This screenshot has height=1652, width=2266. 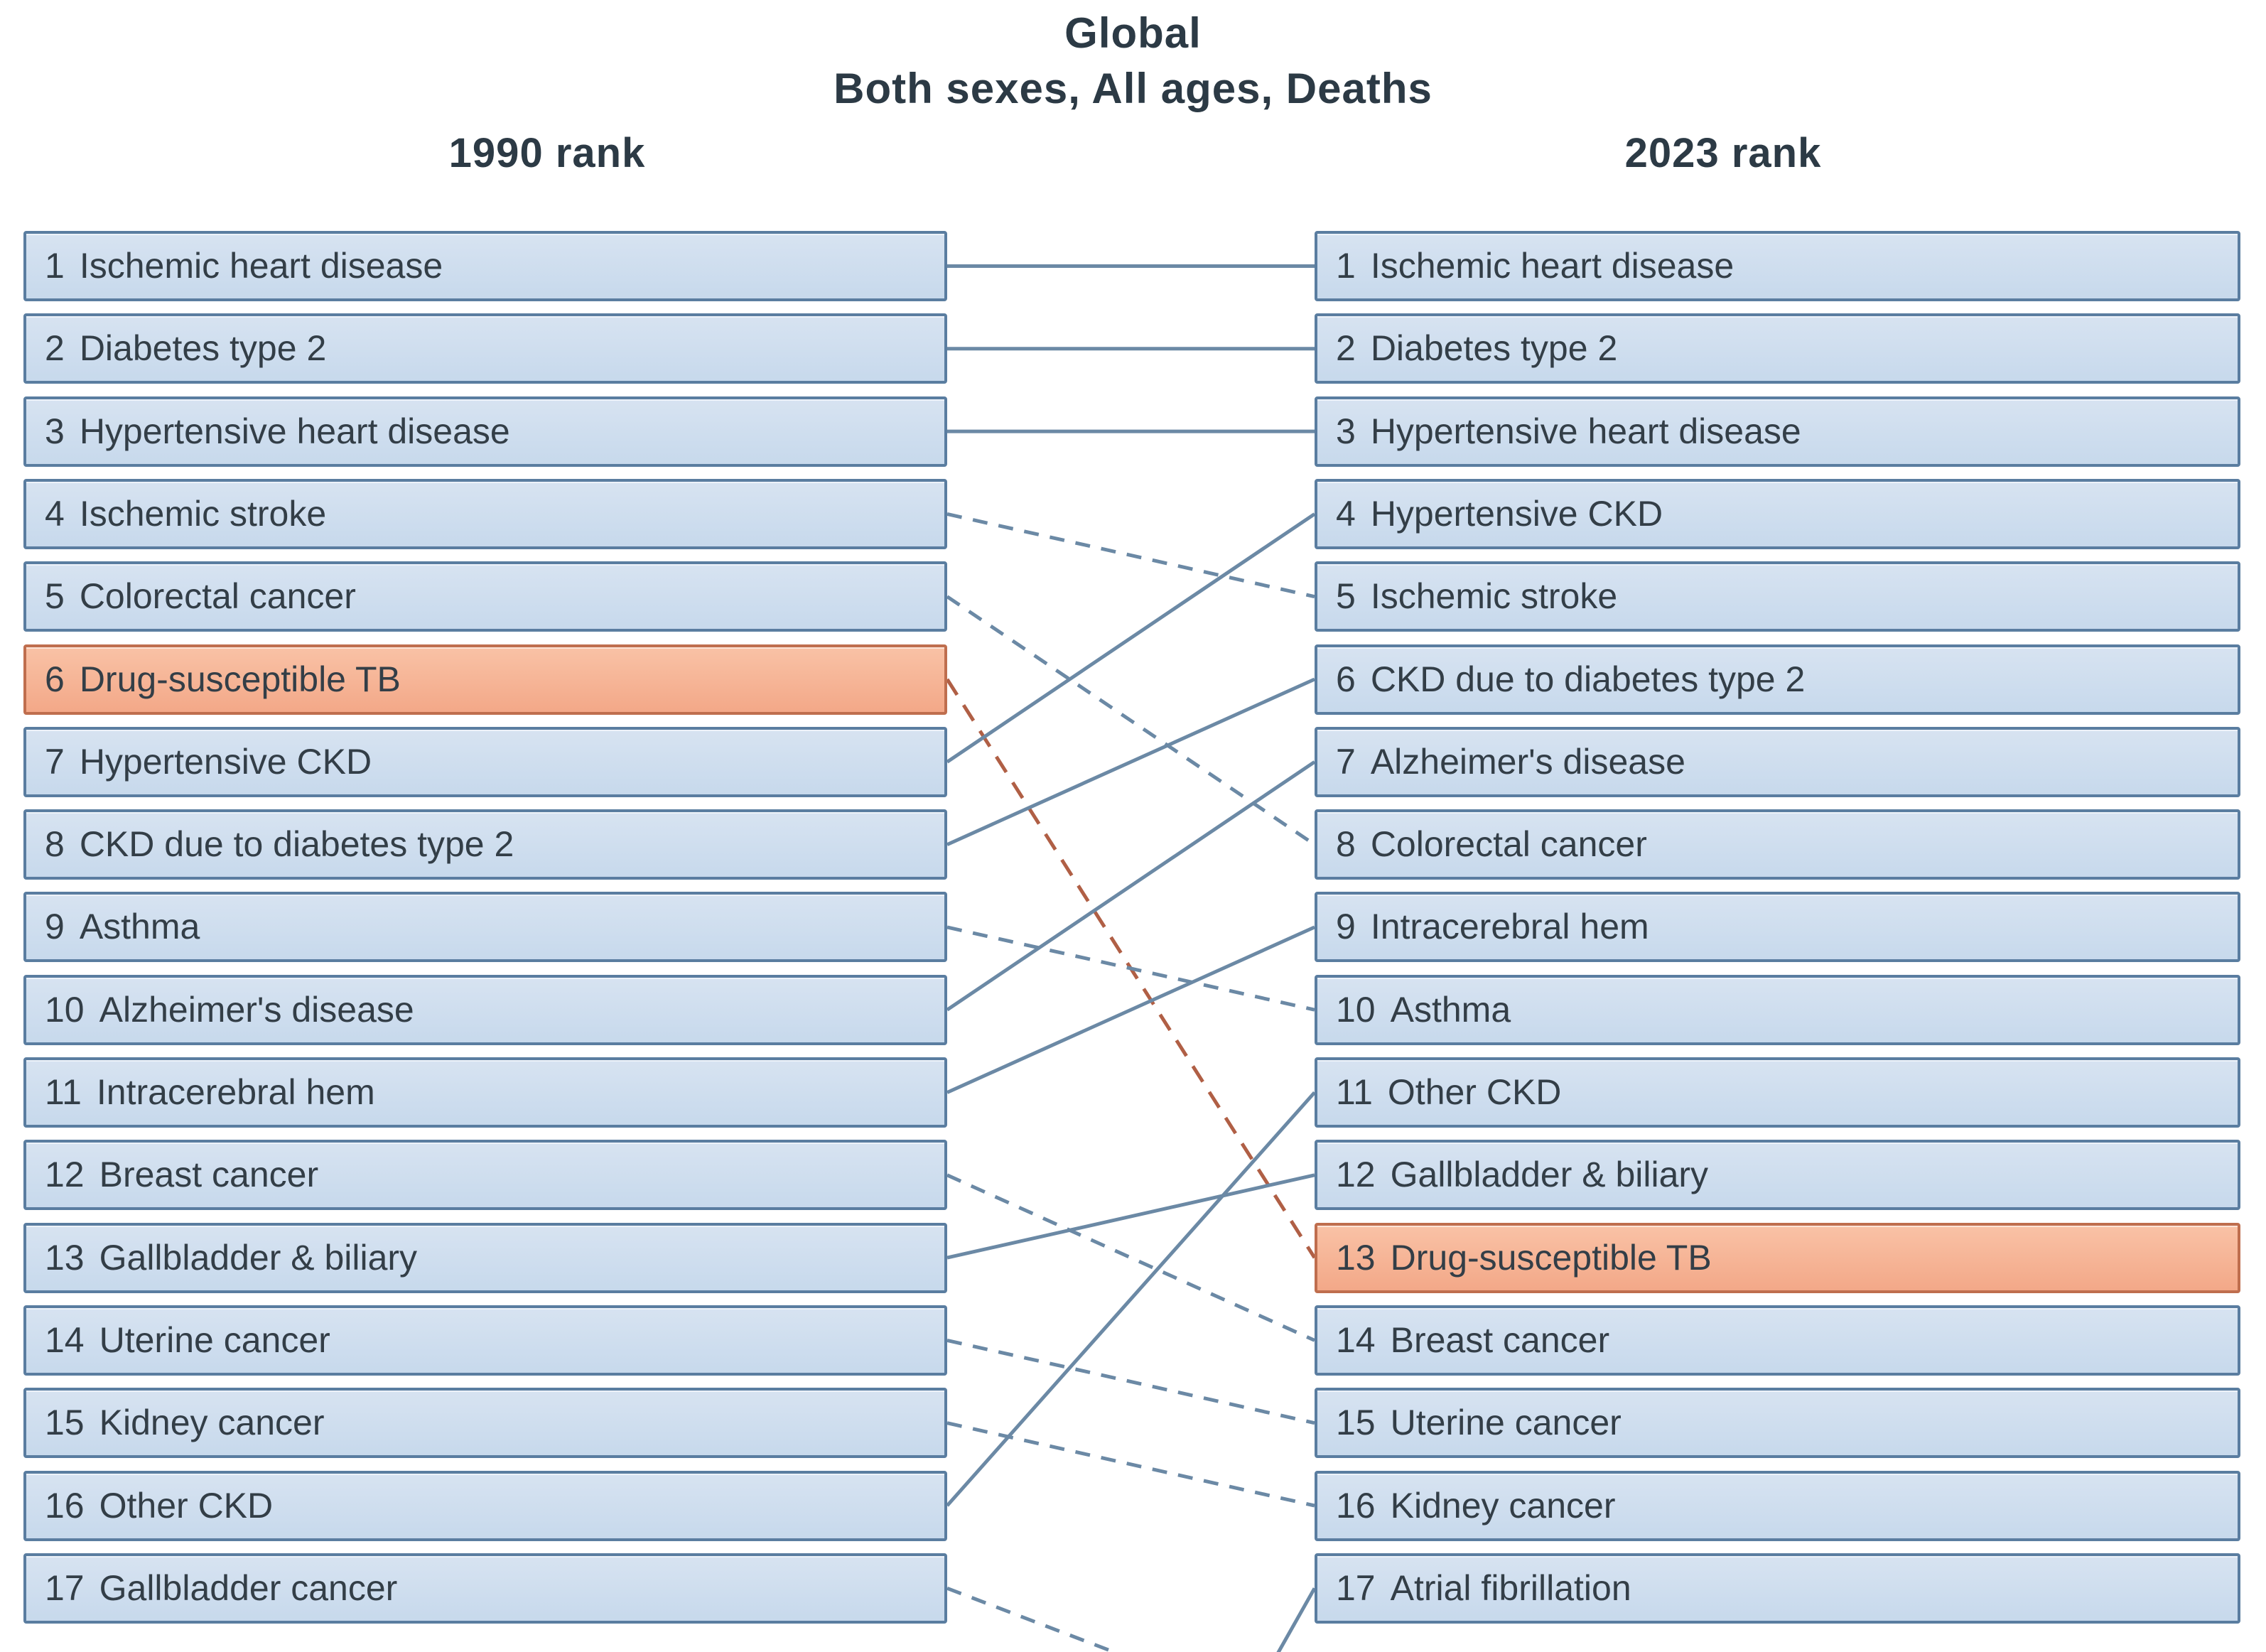 I want to click on rank-box-1990-13: 13 Gallbladder & biliary, so click(x=485, y=1258).